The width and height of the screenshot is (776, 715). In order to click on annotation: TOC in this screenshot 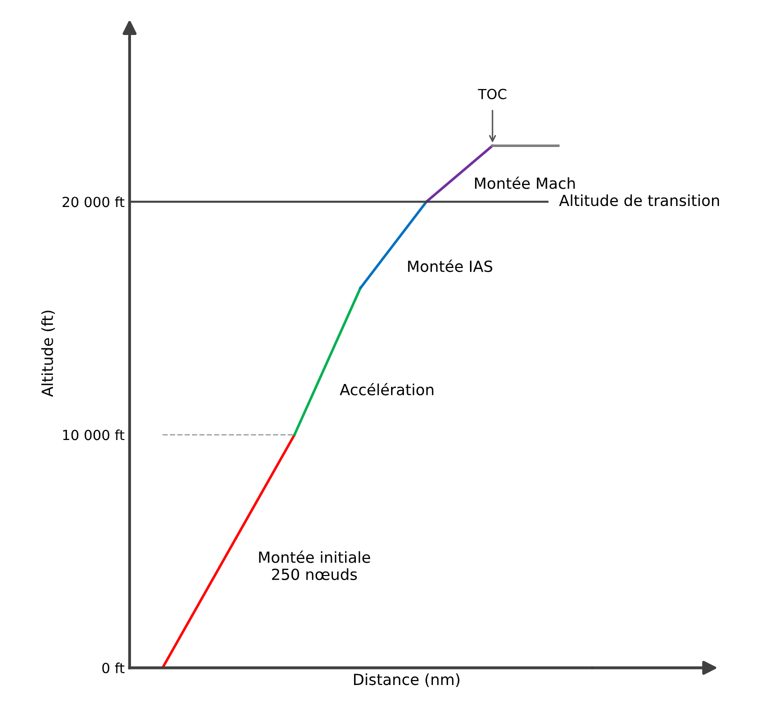, I will do `click(492, 94)`.